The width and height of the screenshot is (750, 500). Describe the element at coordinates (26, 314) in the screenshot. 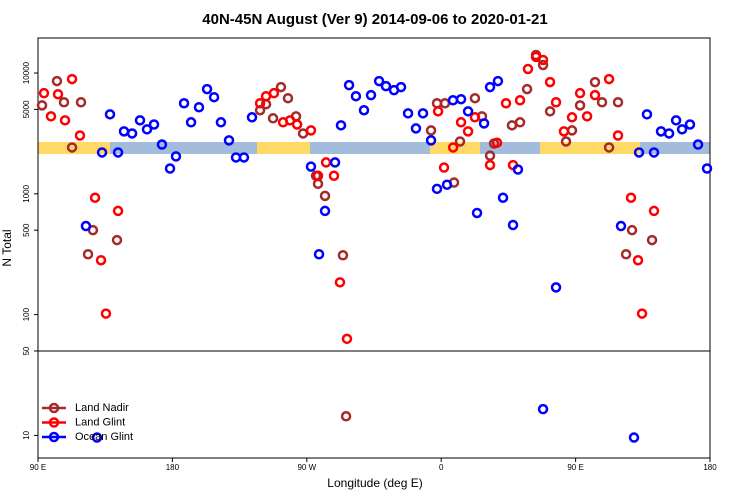

I see `y-tick-label: 100` at that location.